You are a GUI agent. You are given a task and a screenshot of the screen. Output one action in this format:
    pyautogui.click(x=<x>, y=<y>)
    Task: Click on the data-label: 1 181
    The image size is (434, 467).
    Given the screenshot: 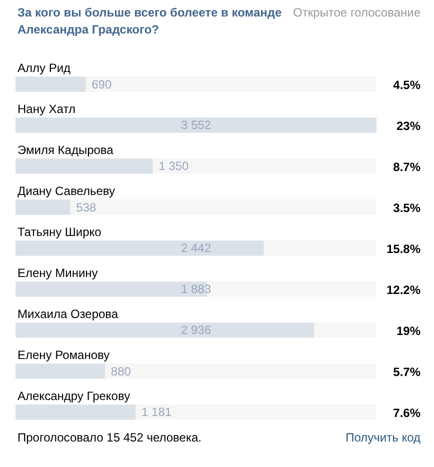 What is the action you would take?
    pyautogui.click(x=157, y=412)
    